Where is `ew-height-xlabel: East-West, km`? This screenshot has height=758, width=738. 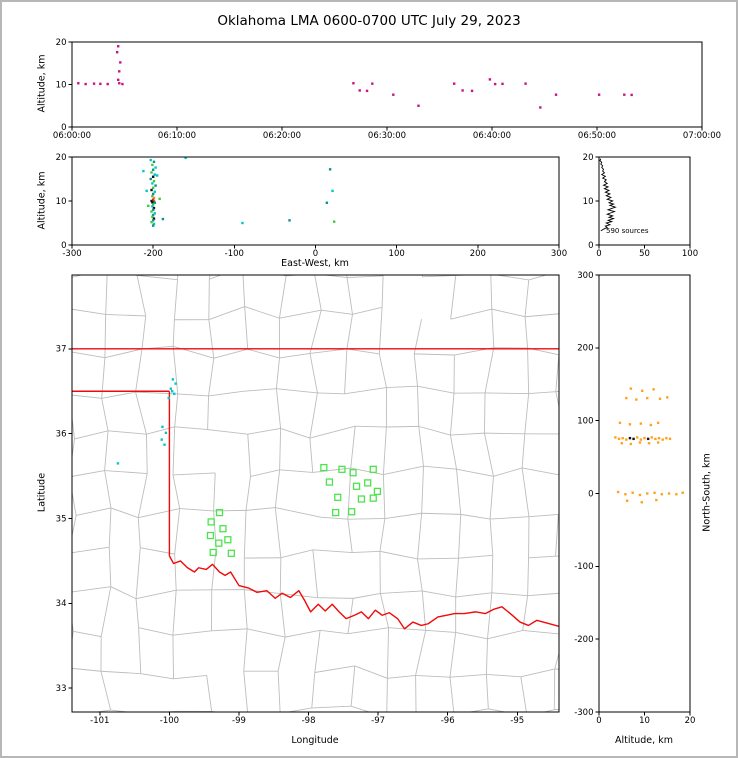
ew-height-xlabel: East-West, km is located at coordinates (315, 263).